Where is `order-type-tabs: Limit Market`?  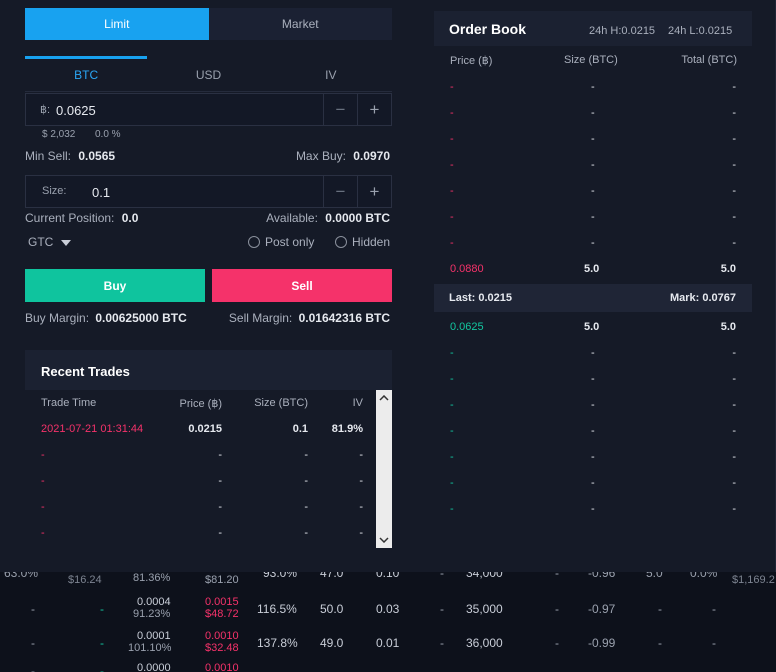 order-type-tabs: Limit Market is located at coordinates (208, 24).